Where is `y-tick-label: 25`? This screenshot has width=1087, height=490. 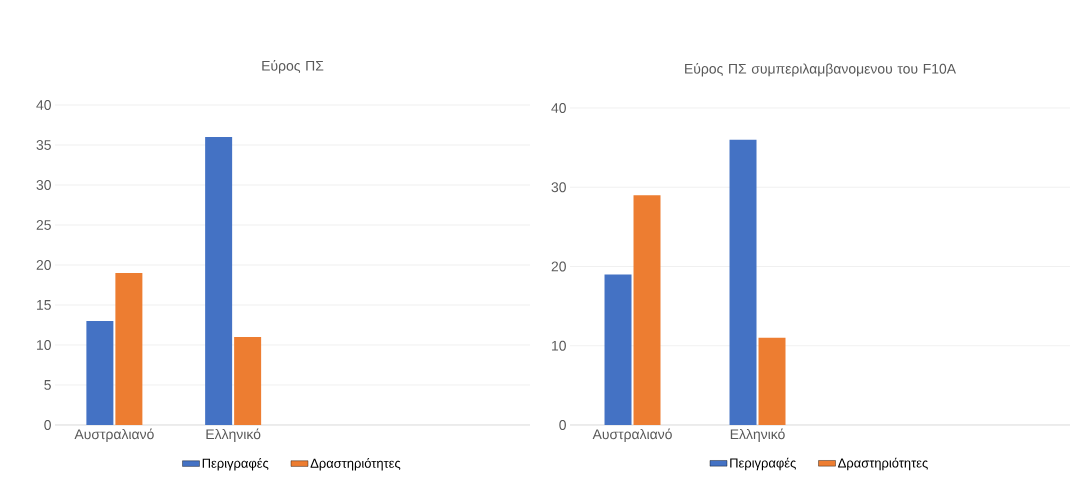
y-tick-label: 25 is located at coordinates (43, 225).